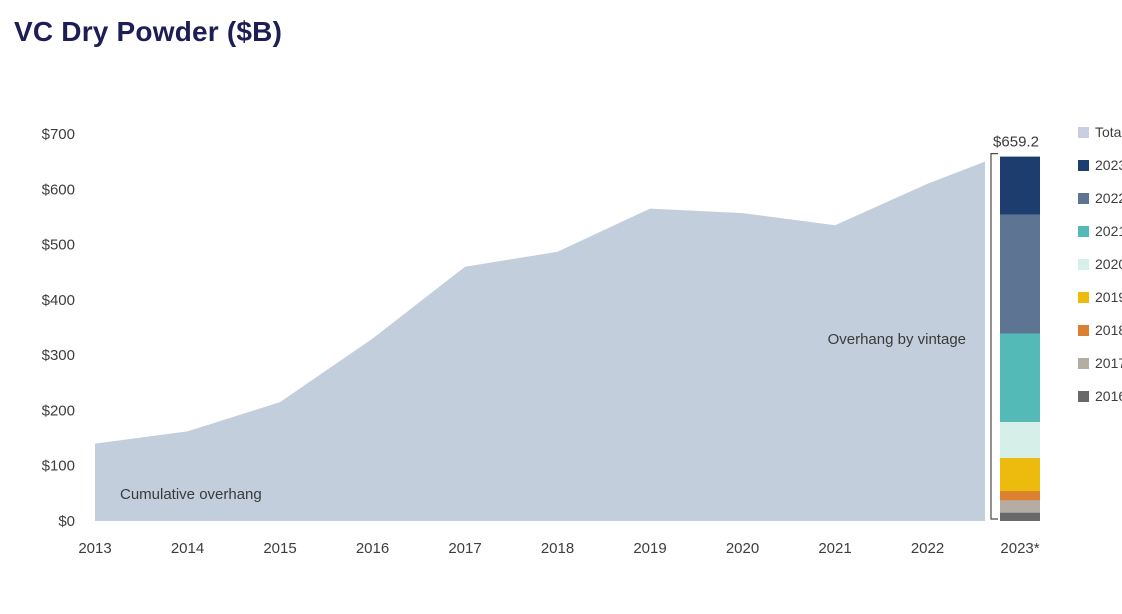 This screenshot has height=614, width=1122. I want to click on legend-item-2021: 2021, so click(1100, 231).